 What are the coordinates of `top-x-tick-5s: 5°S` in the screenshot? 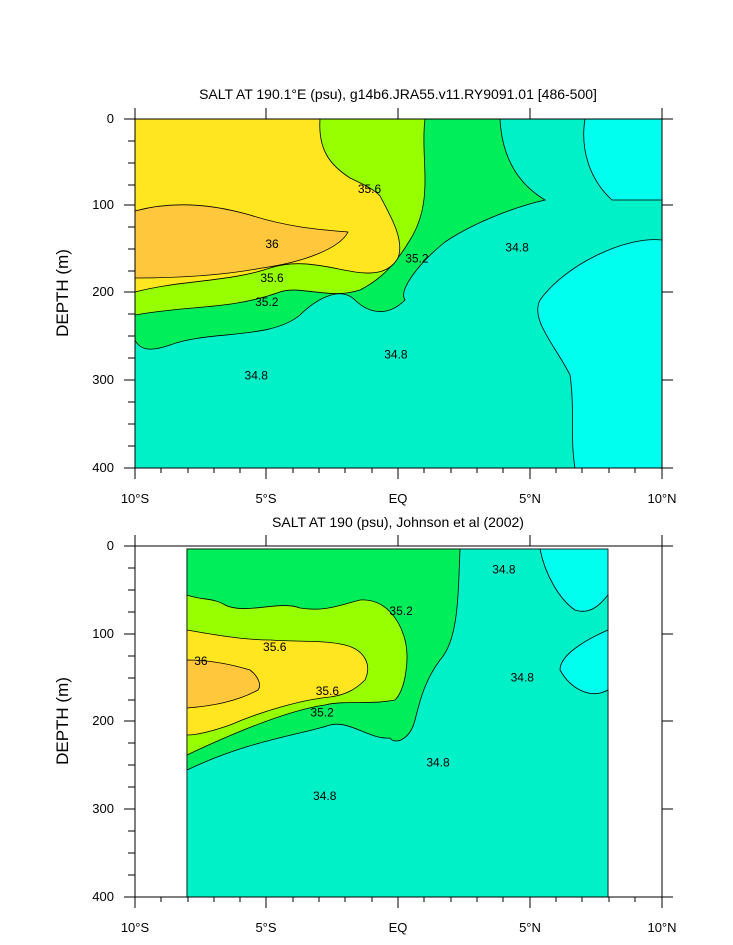 It's located at (265, 498).